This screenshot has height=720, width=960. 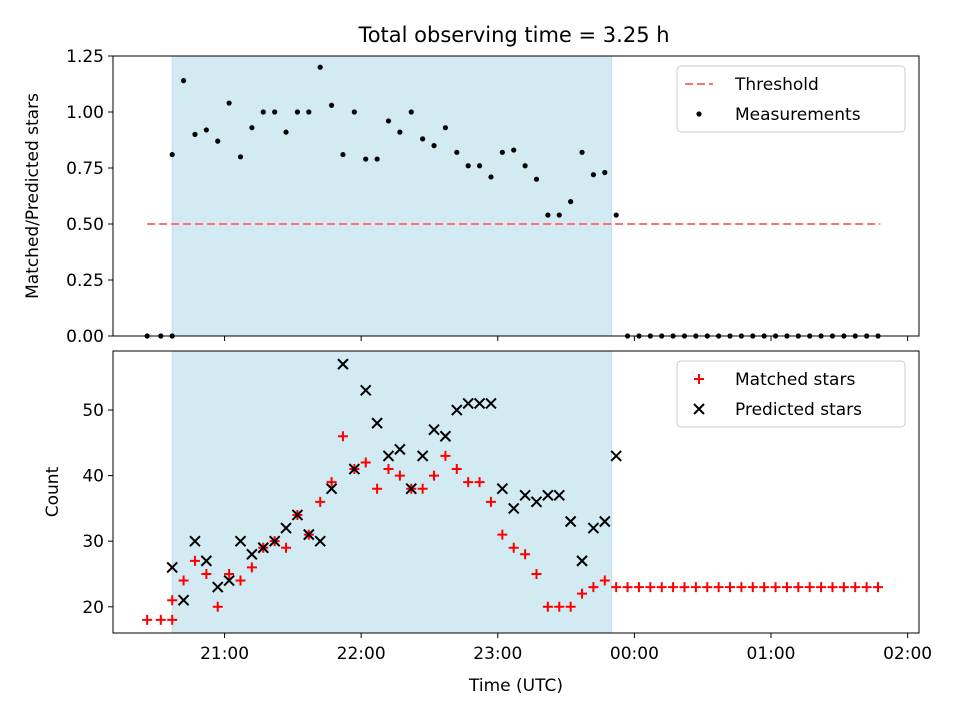 What do you see at coordinates (85, 337) in the screenshot?
I see `y-tick-label: 0.00` at bounding box center [85, 337].